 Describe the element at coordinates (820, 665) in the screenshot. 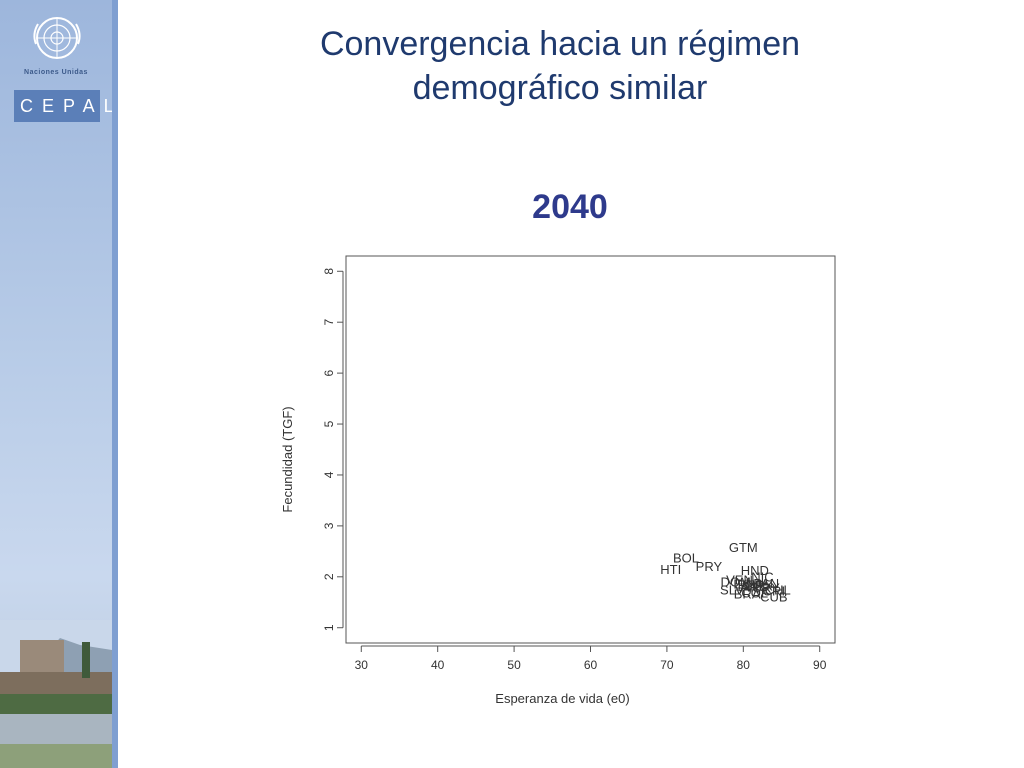

I see `x-tick-label: 90` at that location.